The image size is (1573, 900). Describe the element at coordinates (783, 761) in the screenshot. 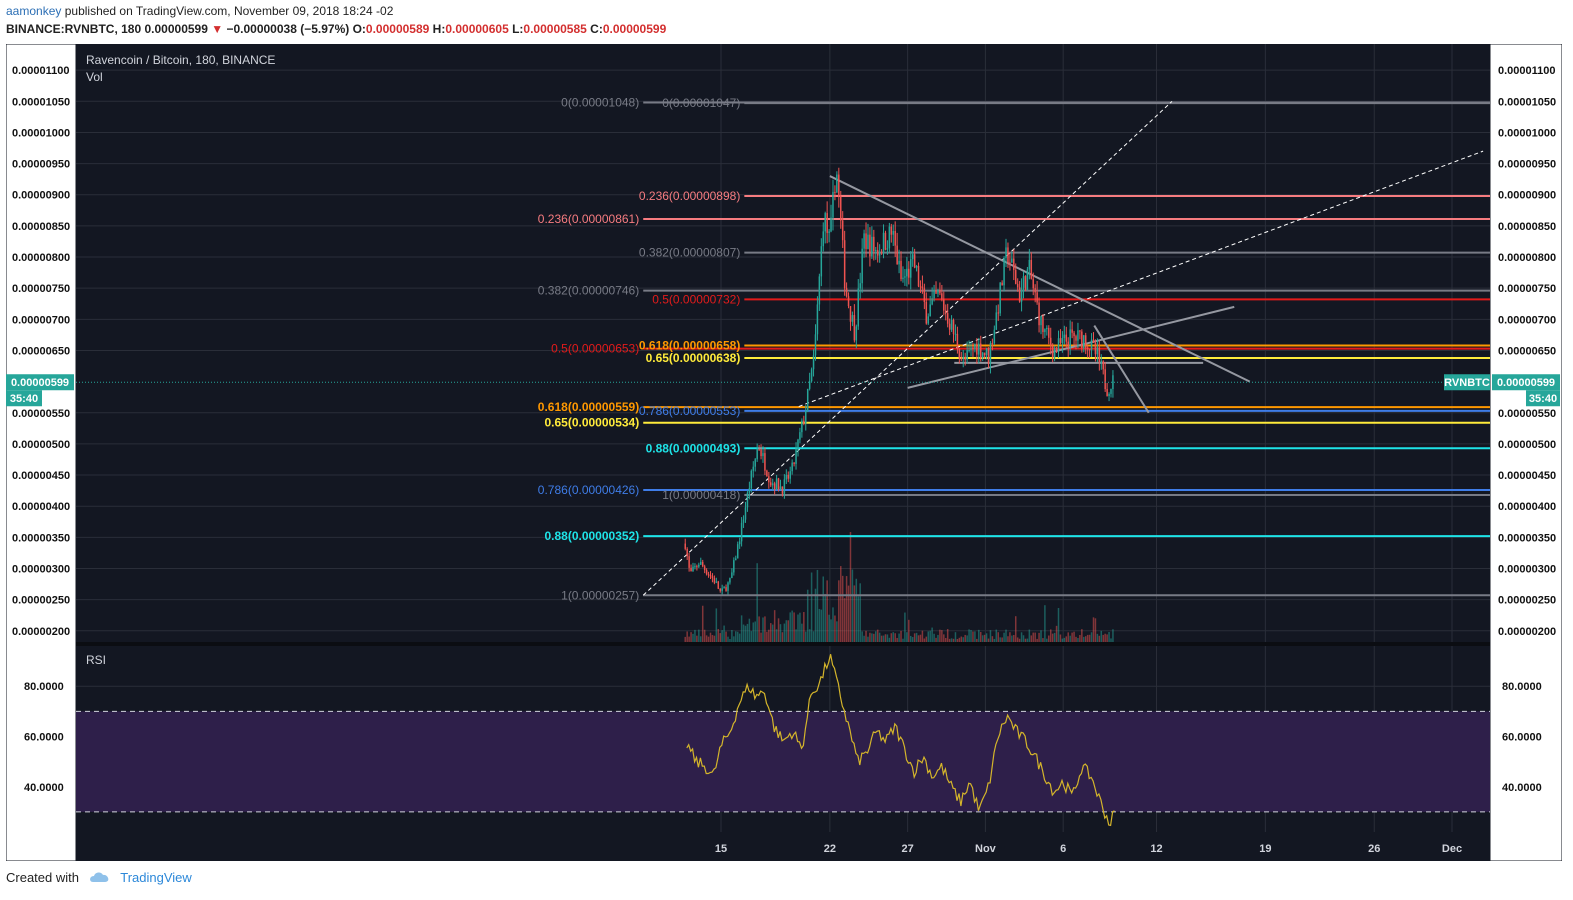

I see `rsi-band-fill` at that location.